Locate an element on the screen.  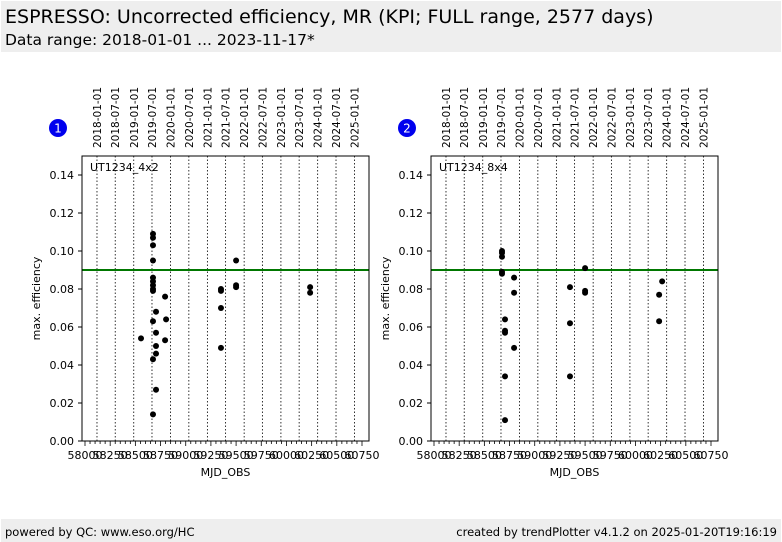
panel-number-badge is located at coordinates (58, 128).